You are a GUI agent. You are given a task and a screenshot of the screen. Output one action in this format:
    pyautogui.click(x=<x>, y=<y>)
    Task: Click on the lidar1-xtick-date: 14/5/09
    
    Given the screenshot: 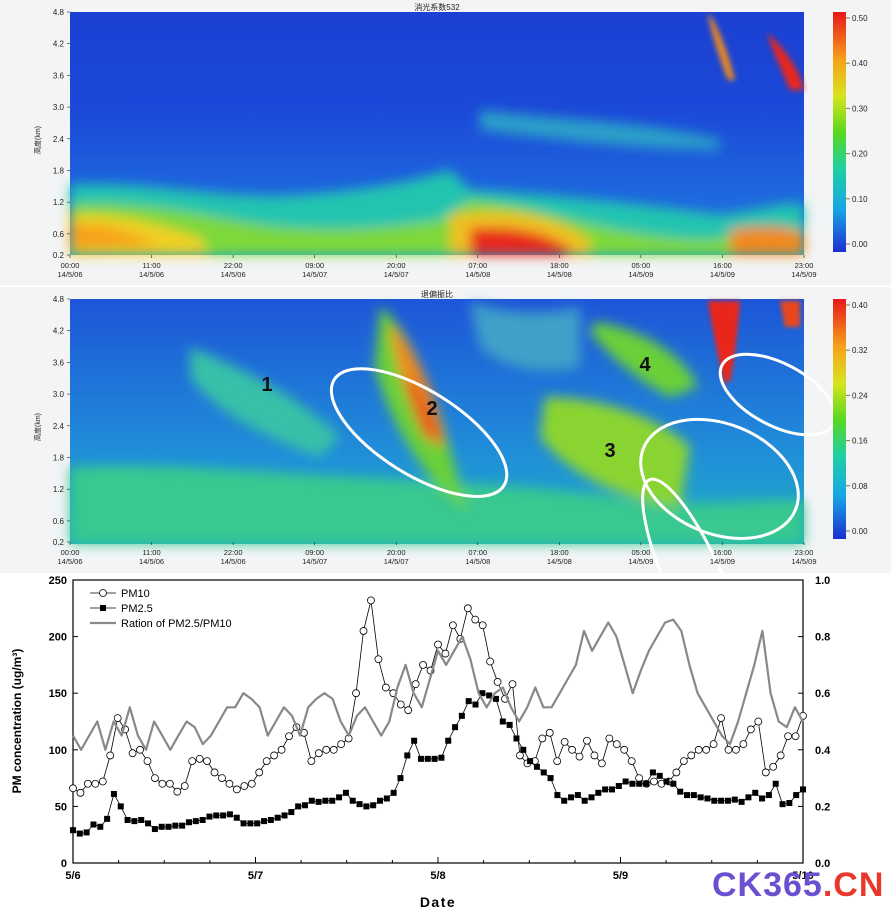 What is the action you would take?
    pyautogui.click(x=640, y=274)
    